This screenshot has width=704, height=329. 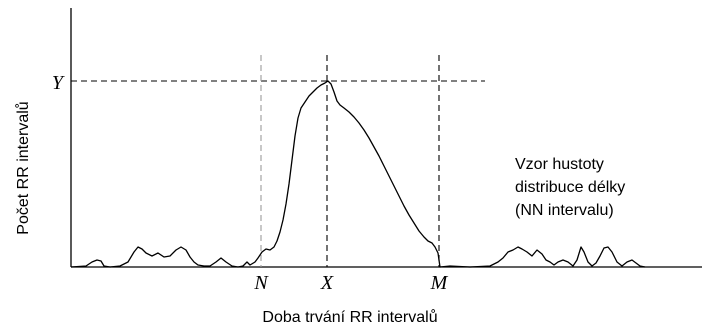 I want to click on y-axis-title: Počet RR intervalů, so click(x=23, y=167).